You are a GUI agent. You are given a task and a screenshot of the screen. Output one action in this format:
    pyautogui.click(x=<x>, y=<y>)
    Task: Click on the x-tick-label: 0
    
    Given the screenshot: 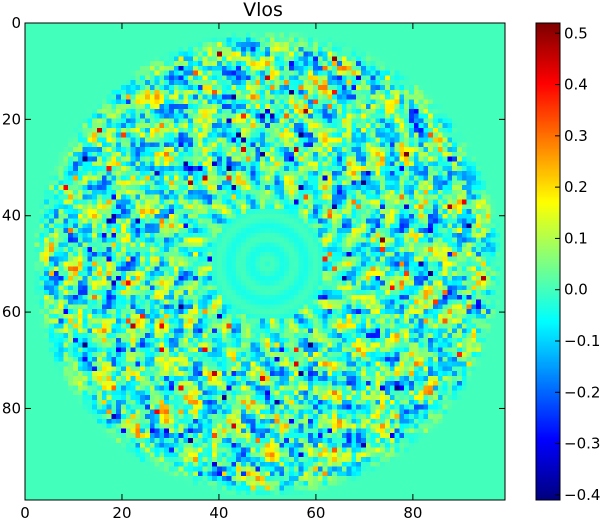 What is the action you would take?
    pyautogui.click(x=25, y=511)
    